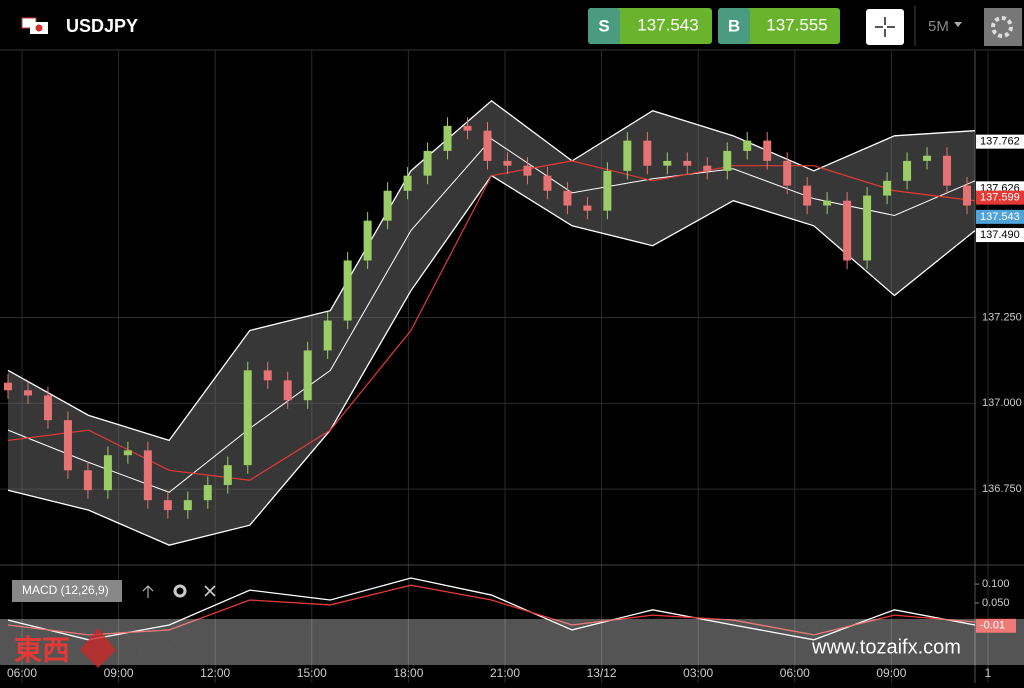 The image size is (1024, 688). I want to click on price-label: 137.543, so click(1000, 217).